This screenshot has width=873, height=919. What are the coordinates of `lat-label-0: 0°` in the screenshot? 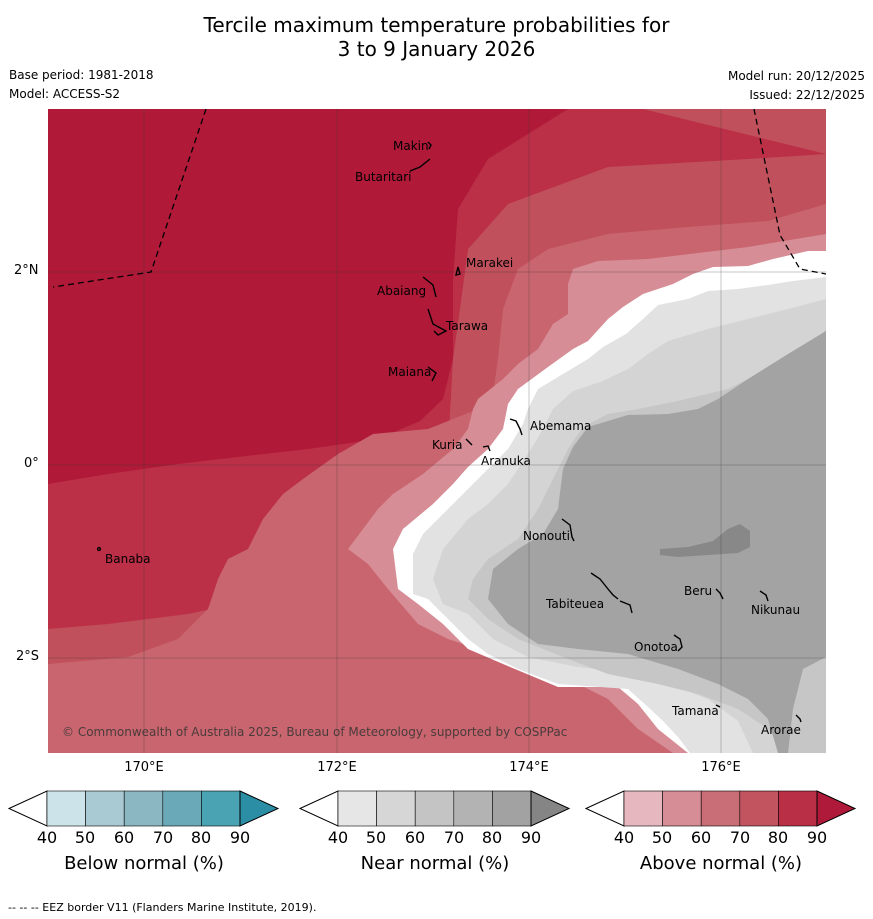 It's located at (31, 463).